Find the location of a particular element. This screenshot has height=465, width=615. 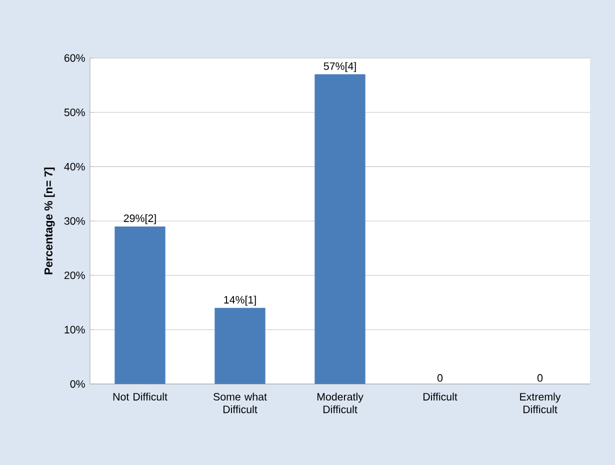

data-label: 29%[2] is located at coordinates (140, 219).